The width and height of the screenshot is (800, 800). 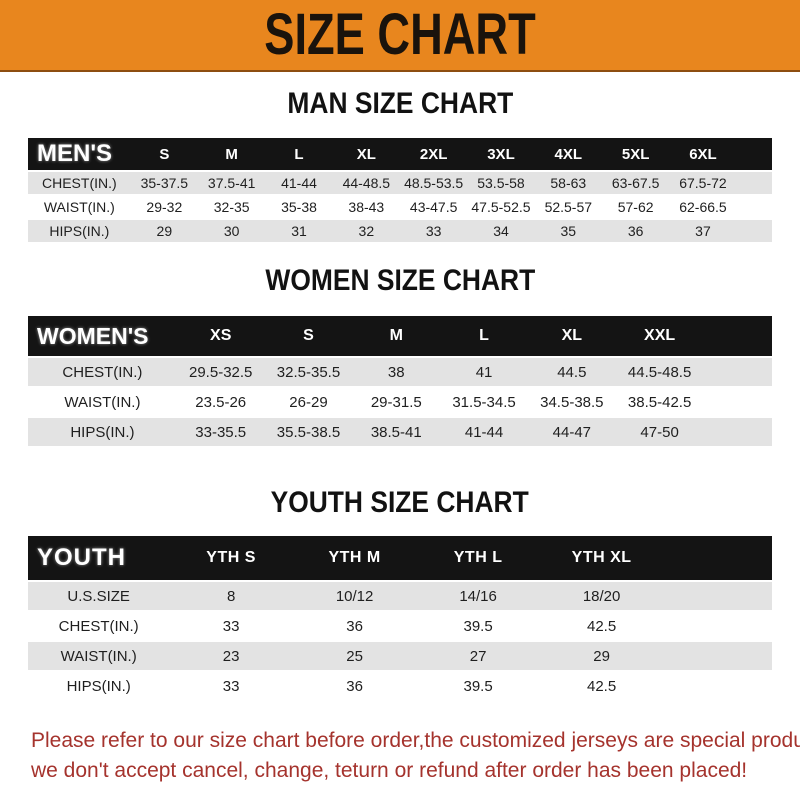 What do you see at coordinates (308, 402) in the screenshot?
I see `size-cell: 26-29` at bounding box center [308, 402].